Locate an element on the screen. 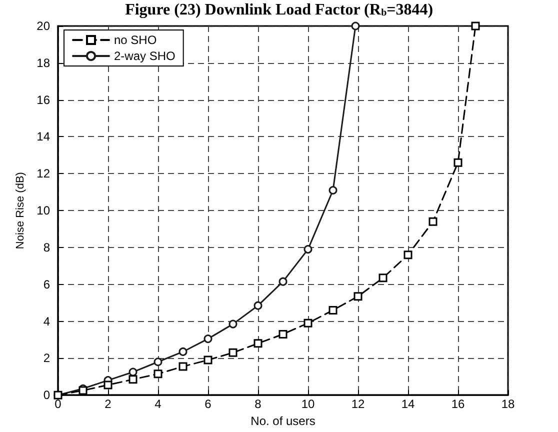 The width and height of the screenshot is (558, 432). x-tick-label: 2 is located at coordinates (108, 404).